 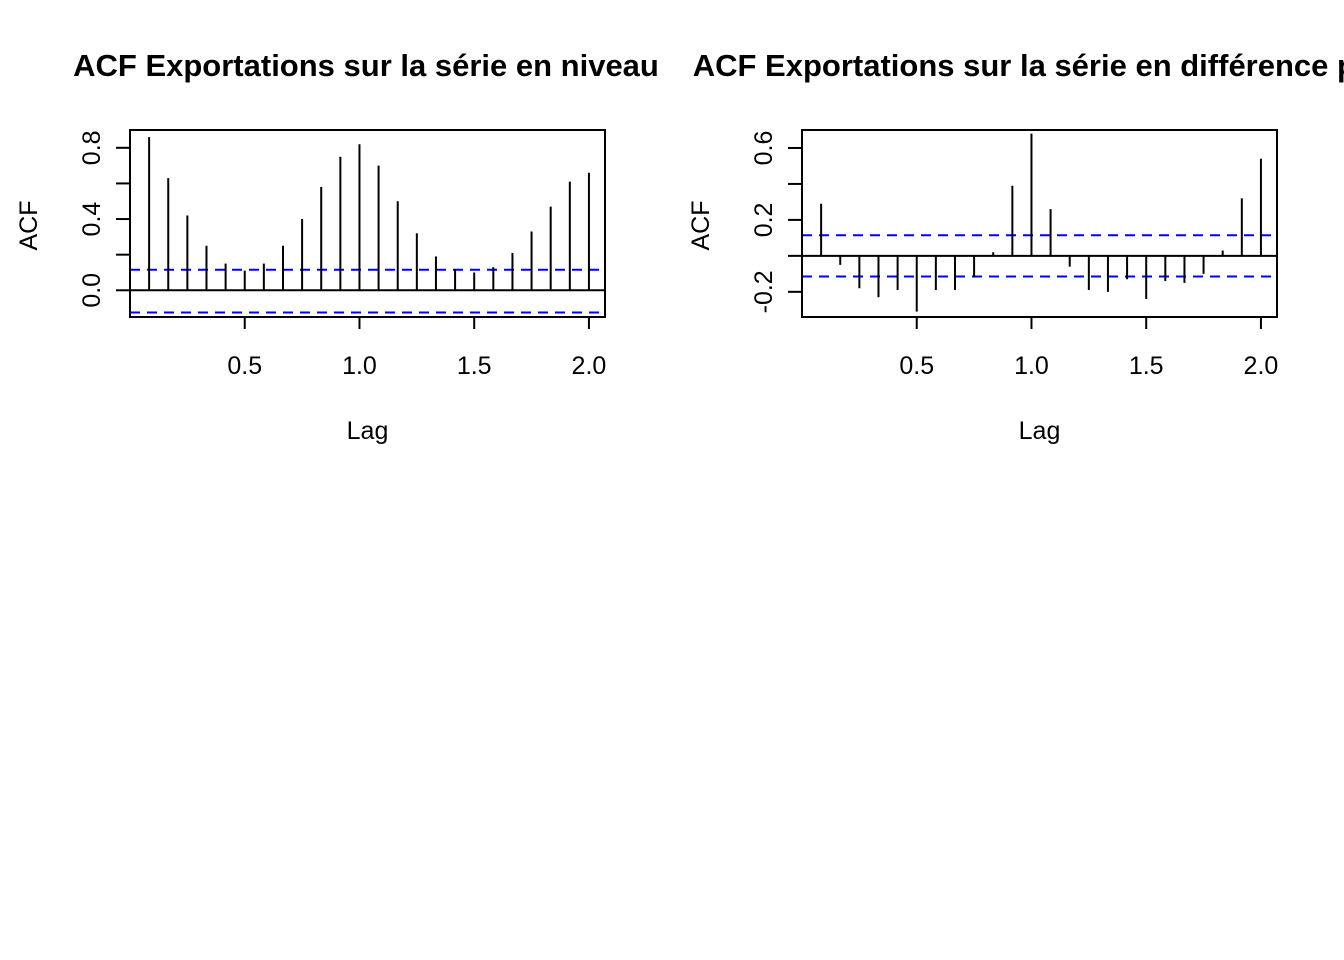 I want to click on y-tick-label: 0.0, so click(x=92, y=290).